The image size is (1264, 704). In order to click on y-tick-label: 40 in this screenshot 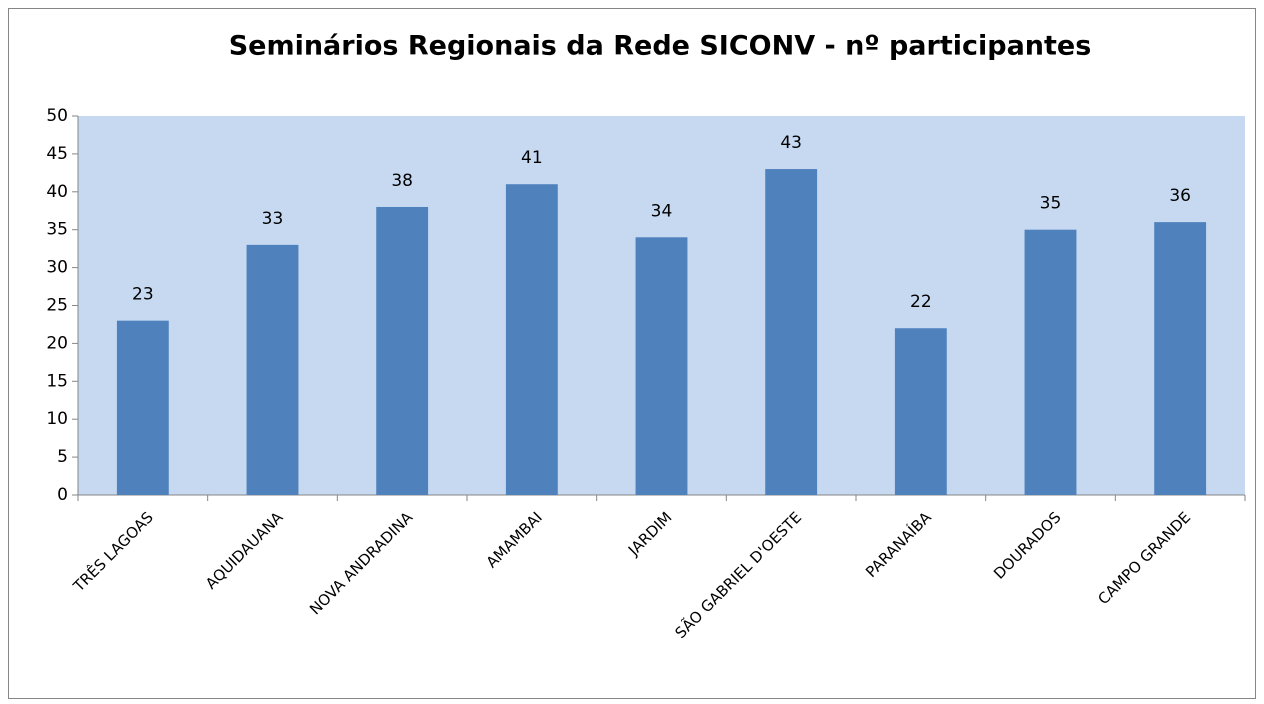, I will do `click(57, 192)`.